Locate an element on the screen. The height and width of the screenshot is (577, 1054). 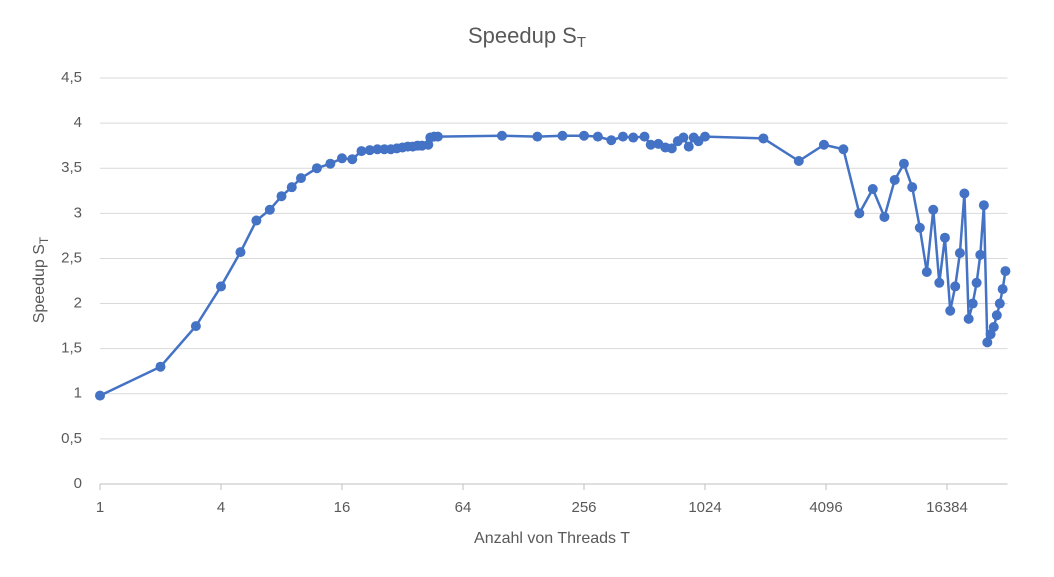
y-tick-label: 1,5 is located at coordinates (71, 348).